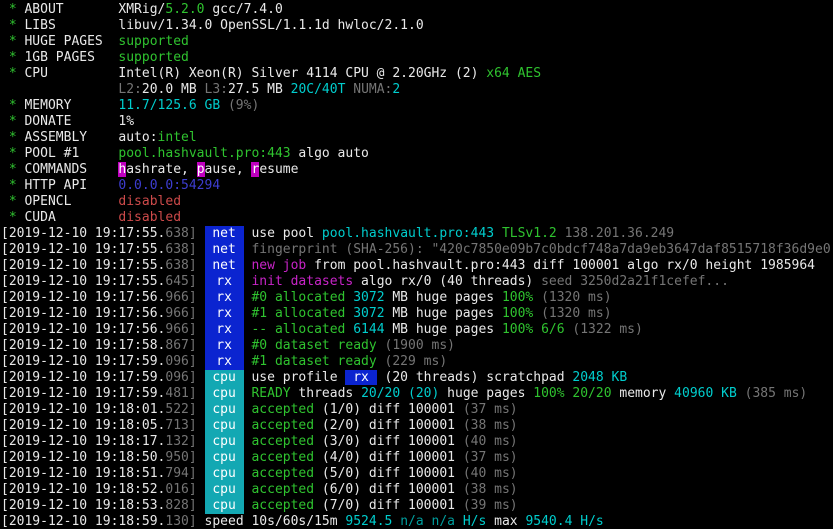 Image resolution: width=833 pixels, height=529 pixels. Describe the element at coordinates (83, 505) in the screenshot. I see `terminal-text: [2019-12-10 19:18:53.` at that location.